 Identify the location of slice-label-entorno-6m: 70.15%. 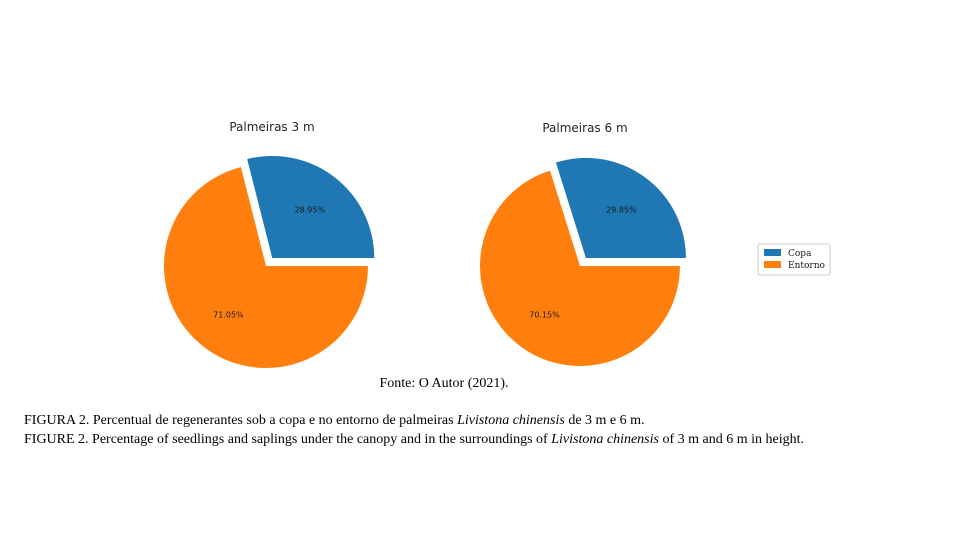
(544, 314).